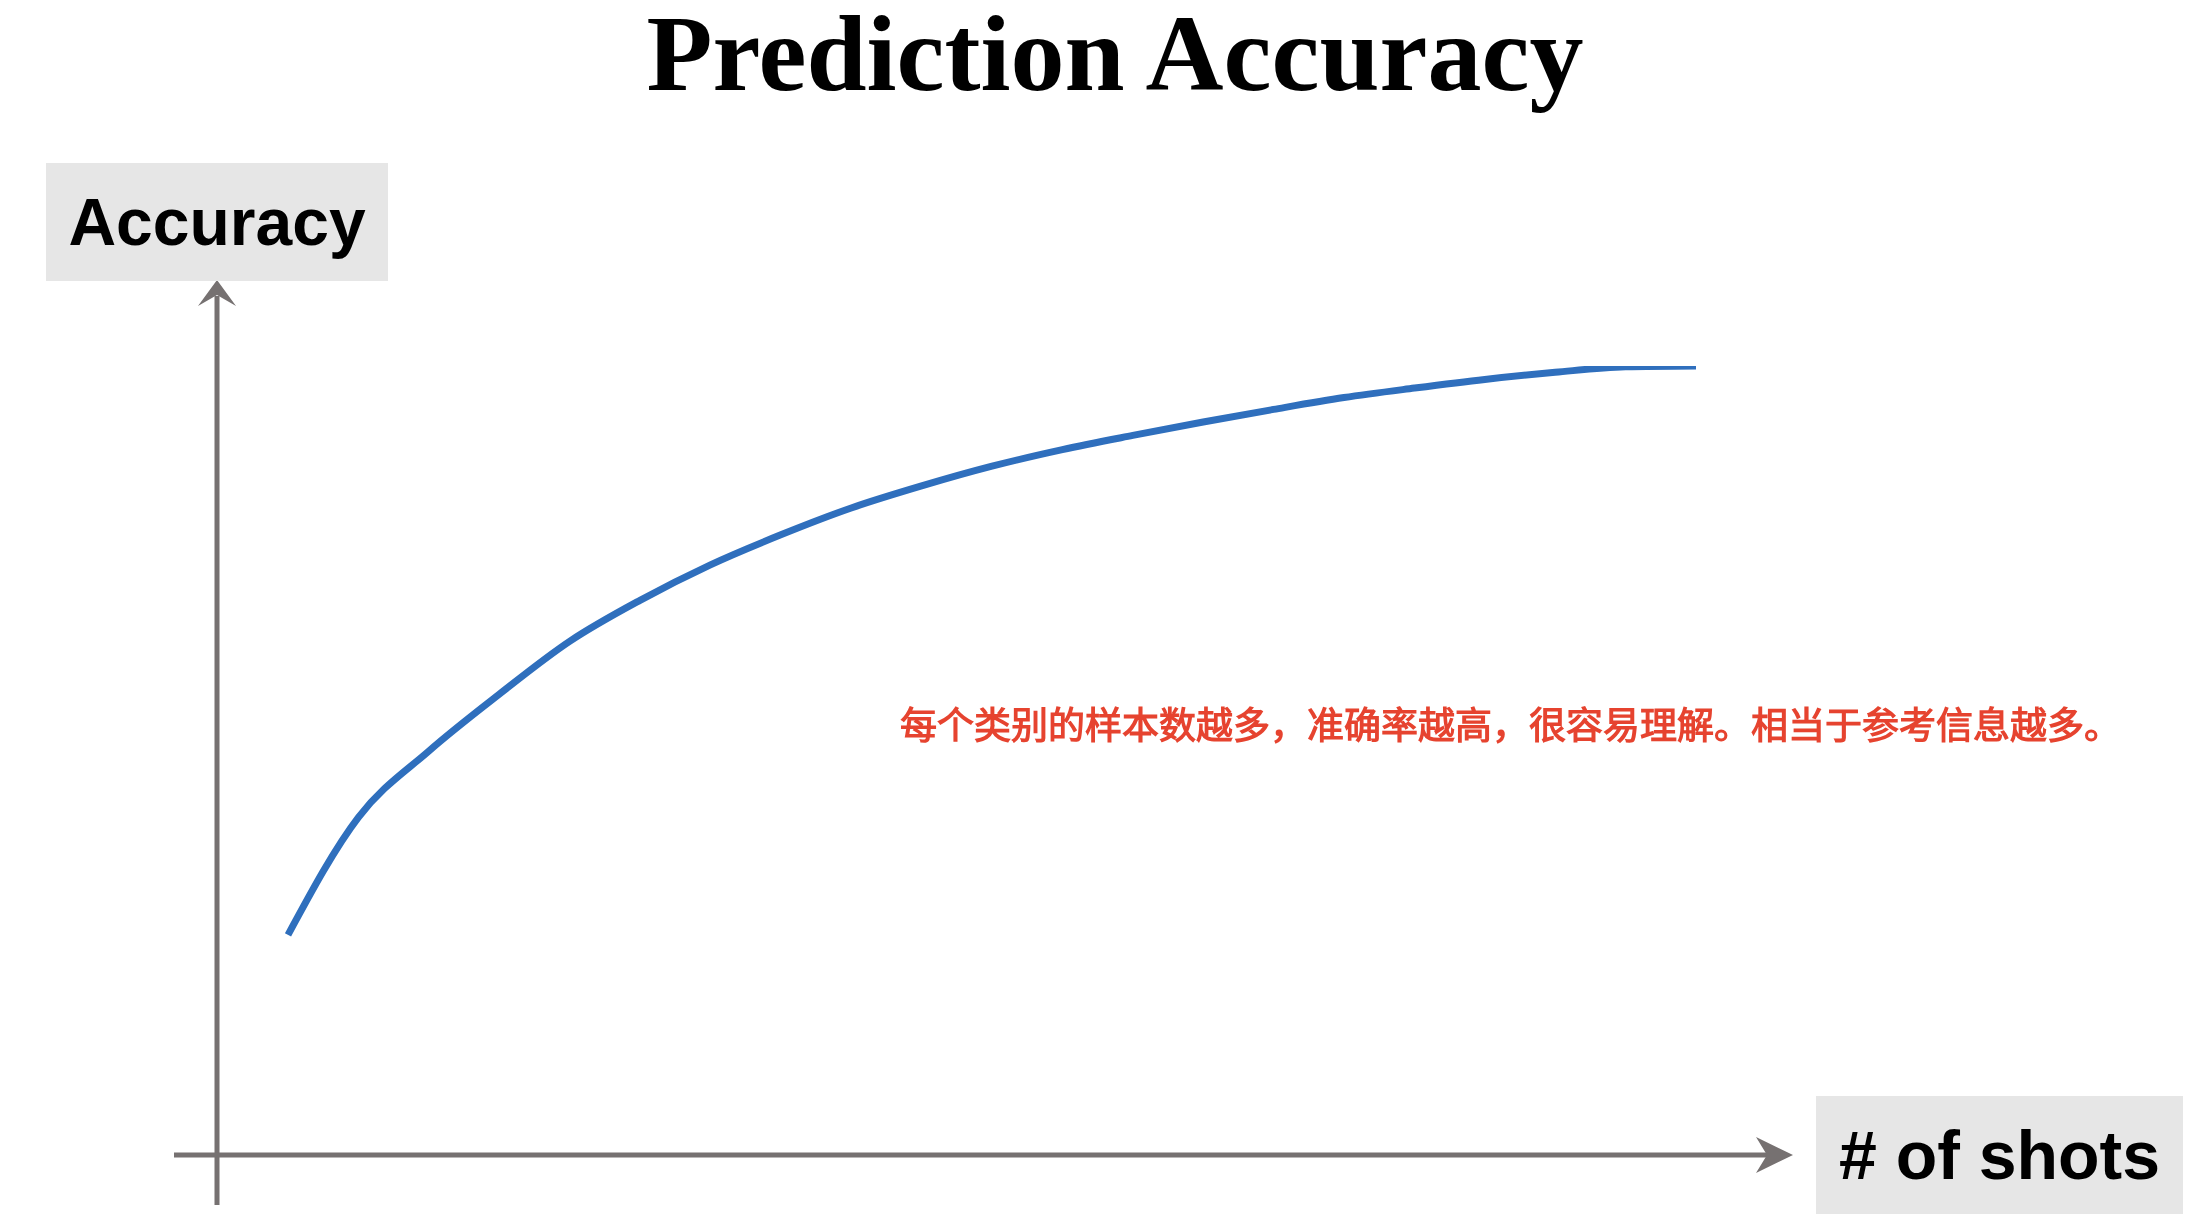 The height and width of the screenshot is (1218, 2204). I want to click on y-axis-title: Accuracy, so click(217, 221).